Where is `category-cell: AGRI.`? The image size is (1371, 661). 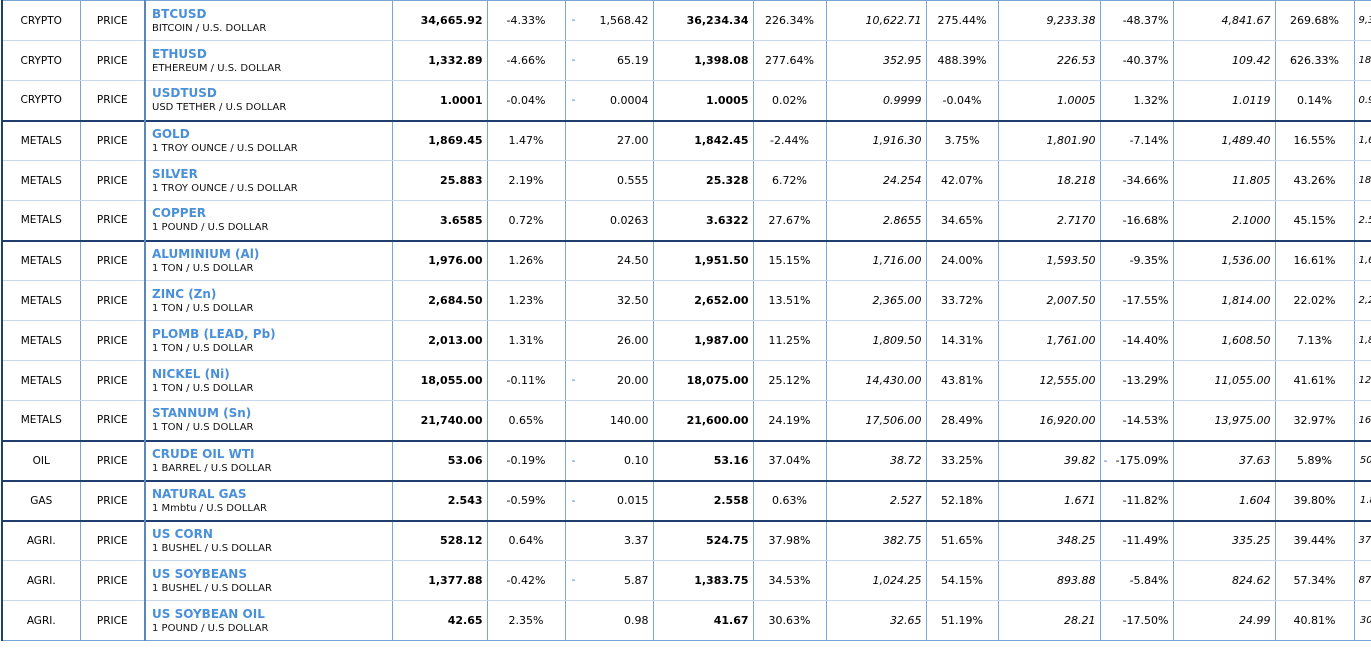 category-cell: AGRI. is located at coordinates (41, 620).